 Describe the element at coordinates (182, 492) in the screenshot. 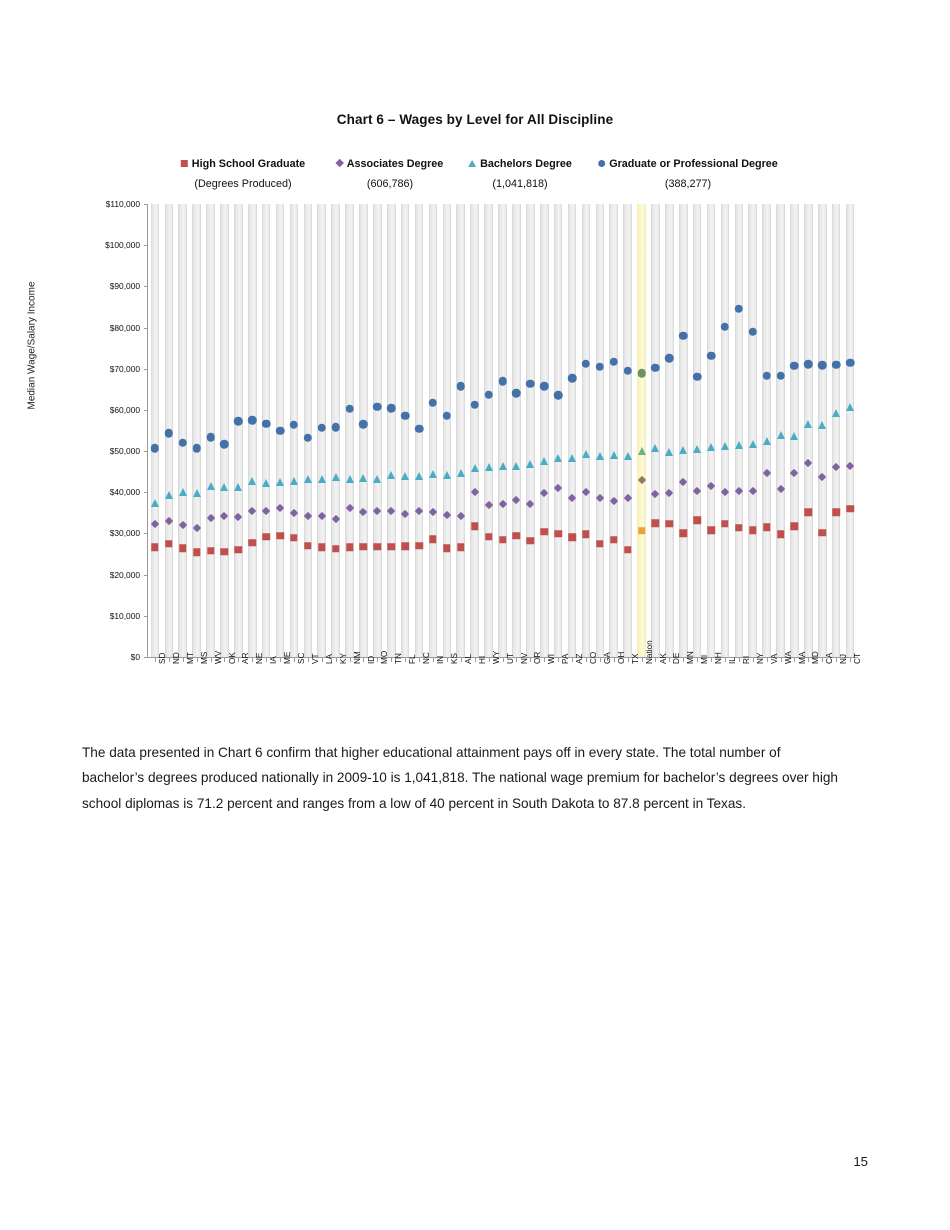

I see `data-point-triangle-mt` at that location.